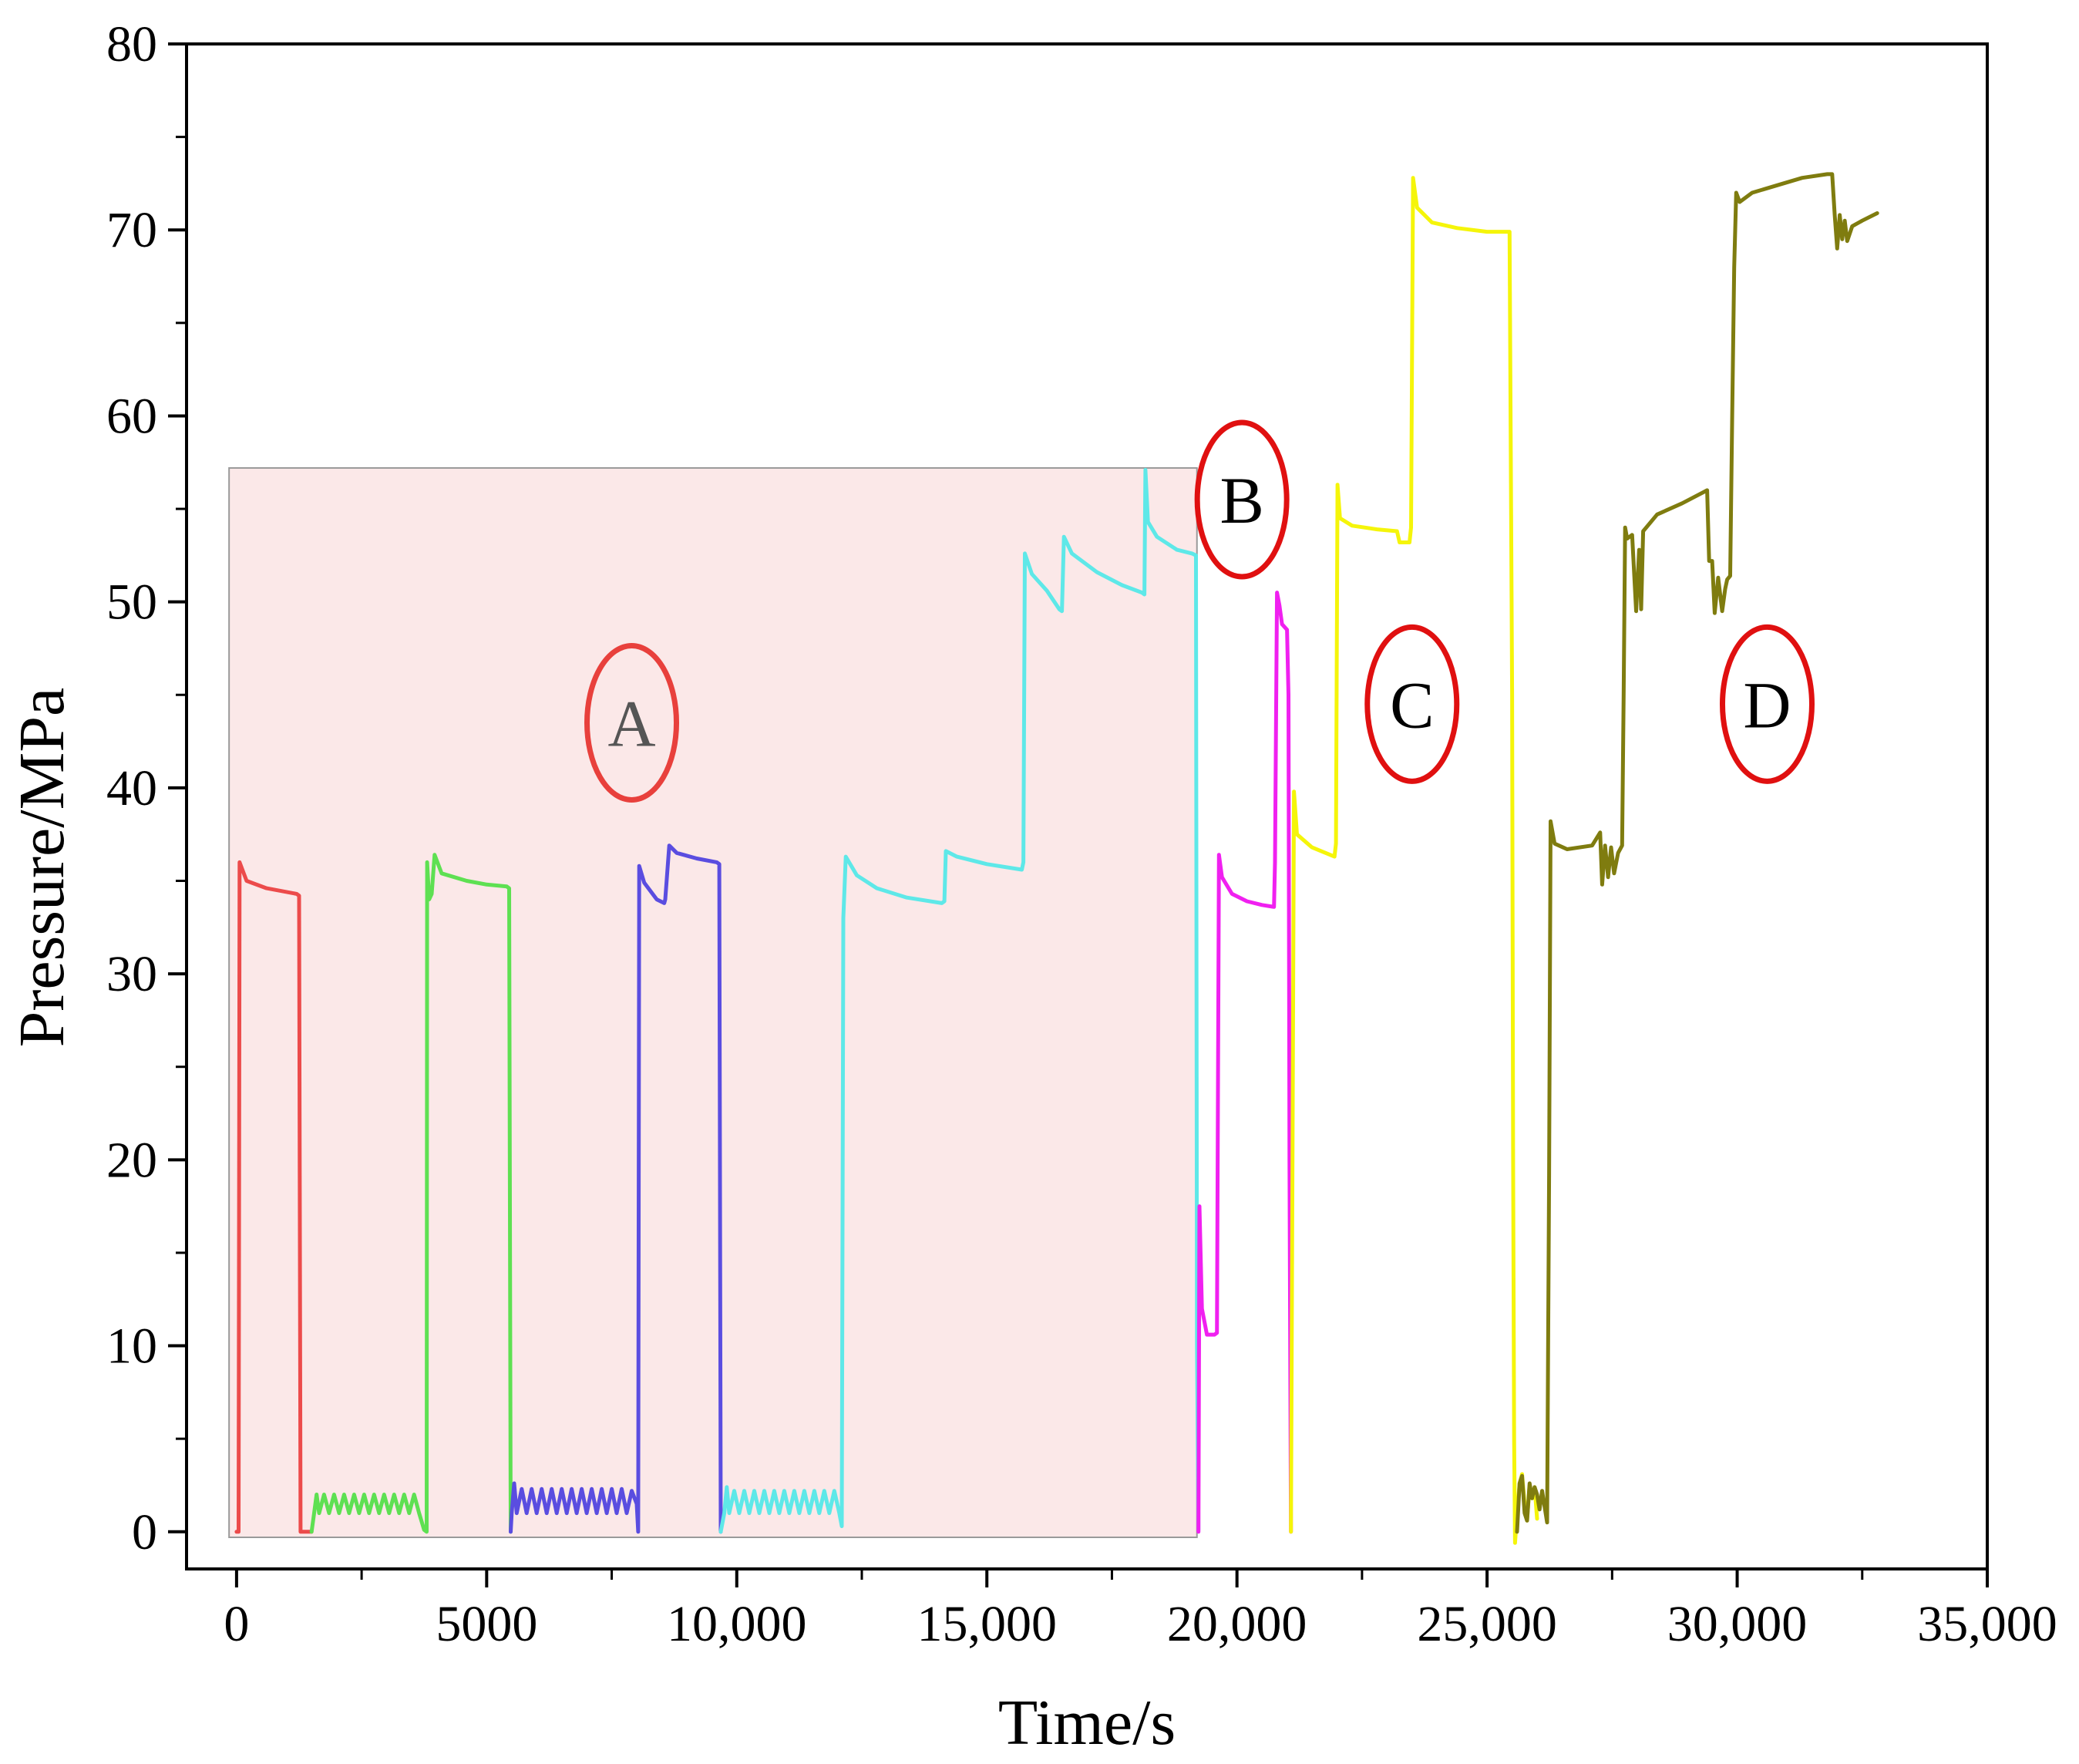 This screenshot has width=2079, height=1764. What do you see at coordinates (1237, 1624) in the screenshot?
I see `x-tick-label: 20,000` at bounding box center [1237, 1624].